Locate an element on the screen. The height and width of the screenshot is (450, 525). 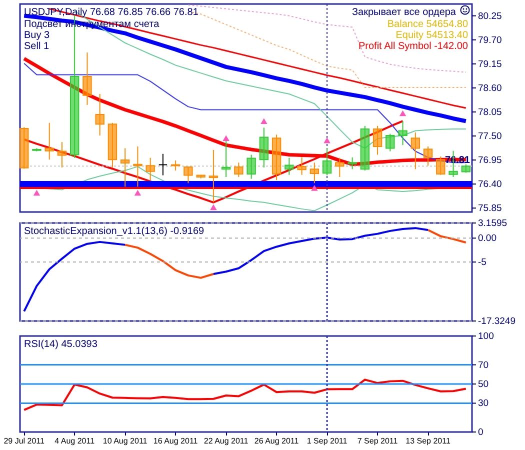
x-tick-label: 10 Aug 2011 is located at coordinates (125, 441).